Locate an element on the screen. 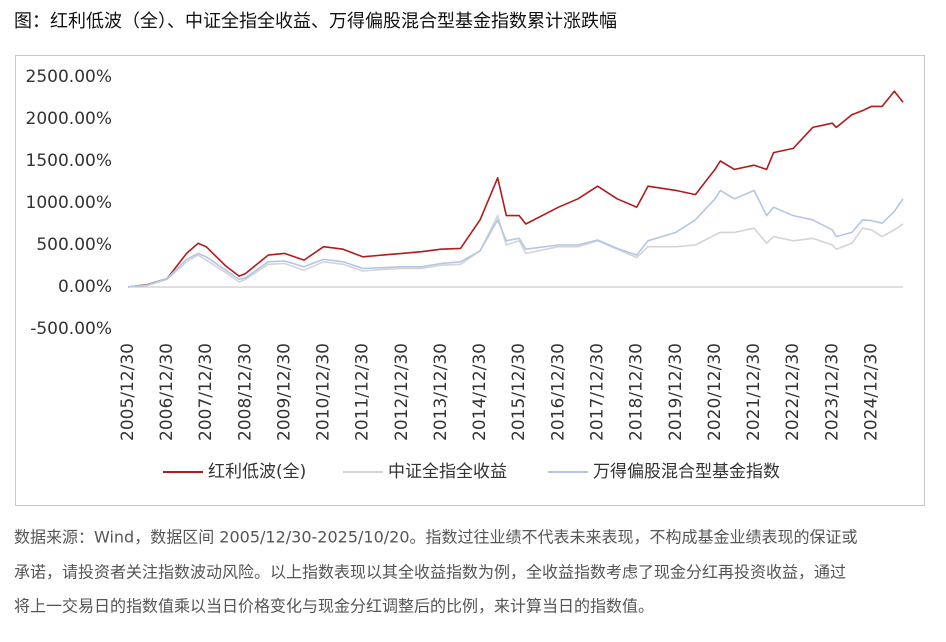  x-tick-label: 2005/12/30 is located at coordinates (128, 392).